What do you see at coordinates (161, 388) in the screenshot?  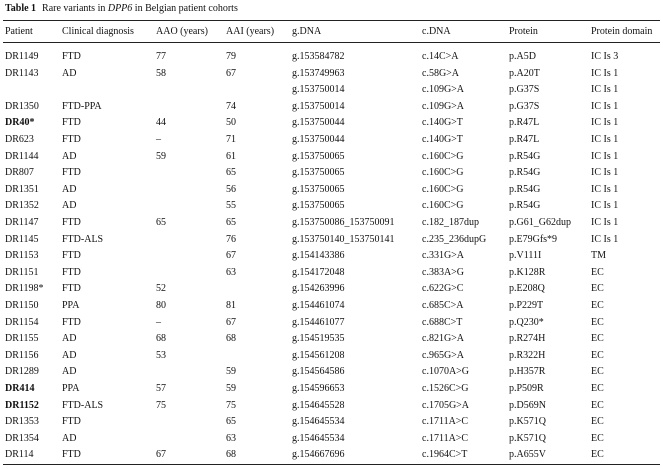 I see `table-cell: 57` at bounding box center [161, 388].